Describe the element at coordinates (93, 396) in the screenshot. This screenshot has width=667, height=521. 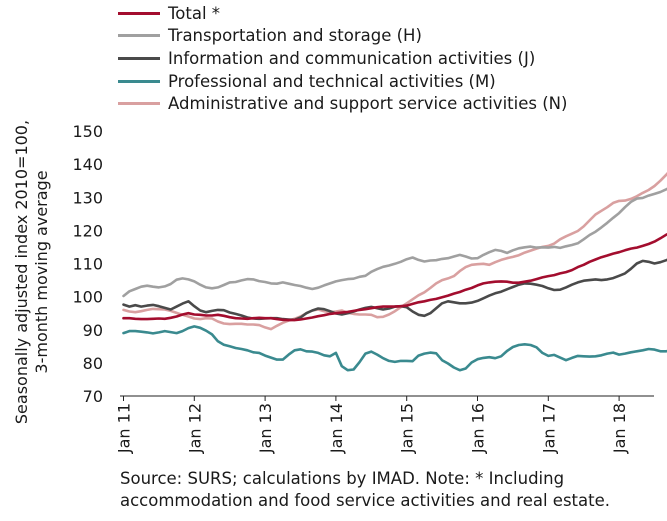
I see `y-tick-label: 70` at that location.